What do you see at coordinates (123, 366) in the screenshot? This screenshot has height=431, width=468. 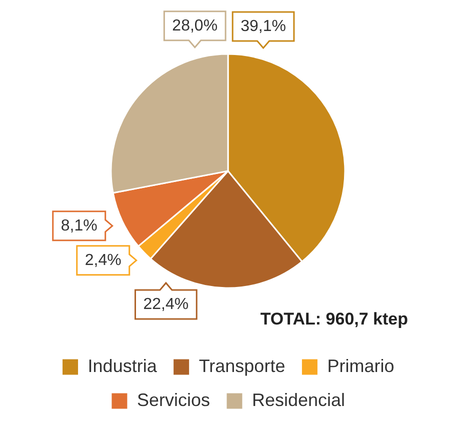 I see `legend-label: Industria` at bounding box center [123, 366].